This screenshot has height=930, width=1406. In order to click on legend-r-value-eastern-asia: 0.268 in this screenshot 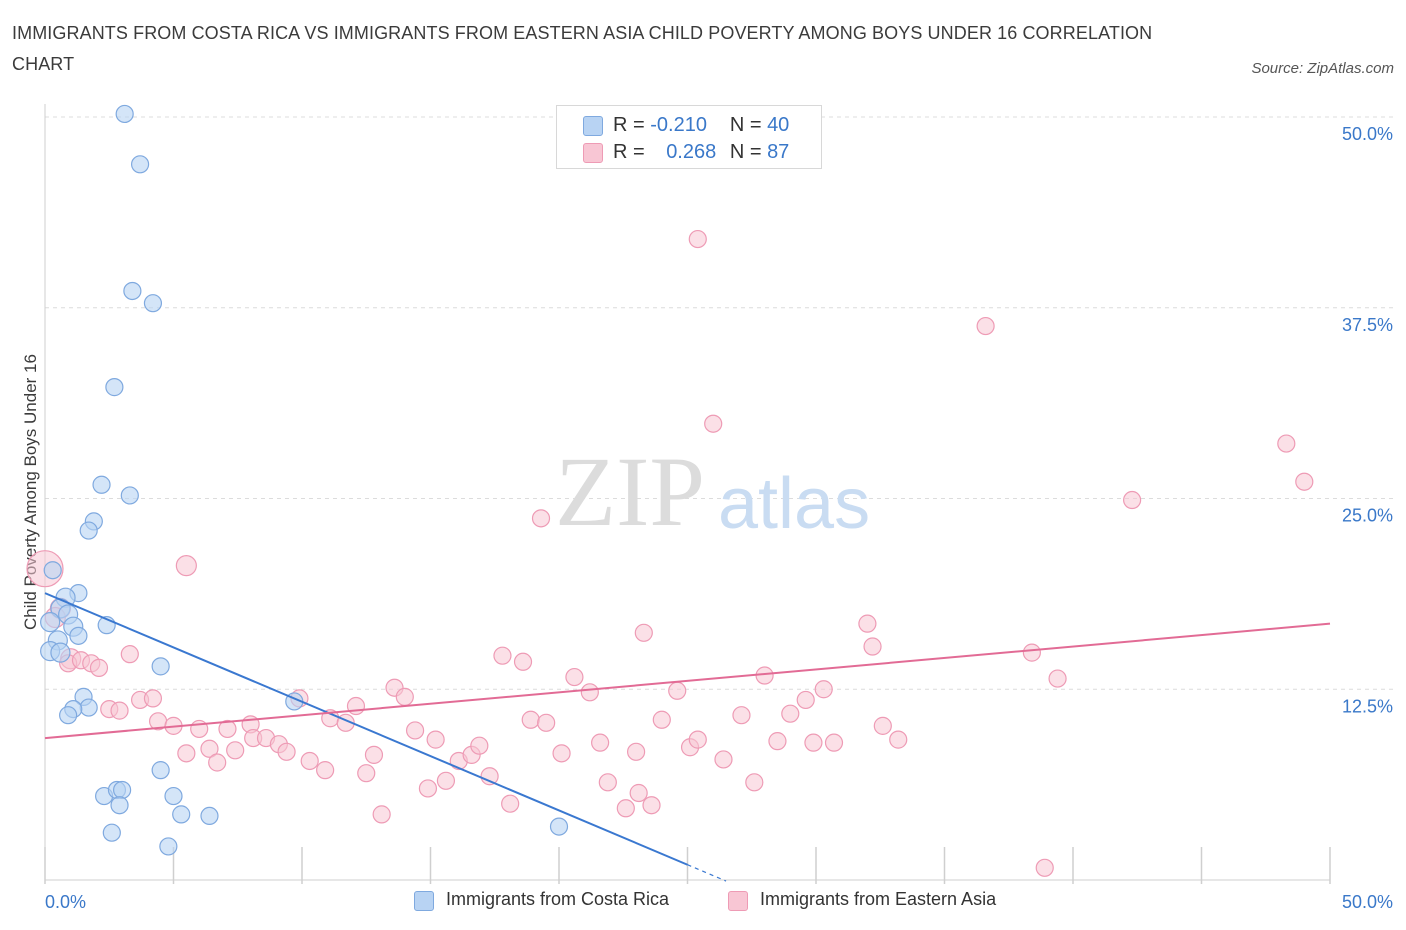, I will do `click(691, 152)`.